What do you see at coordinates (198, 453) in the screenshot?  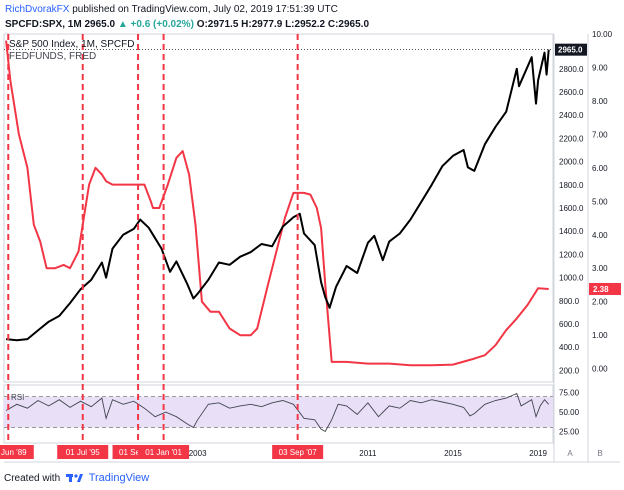 I see `time-axis-tick: 2003` at bounding box center [198, 453].